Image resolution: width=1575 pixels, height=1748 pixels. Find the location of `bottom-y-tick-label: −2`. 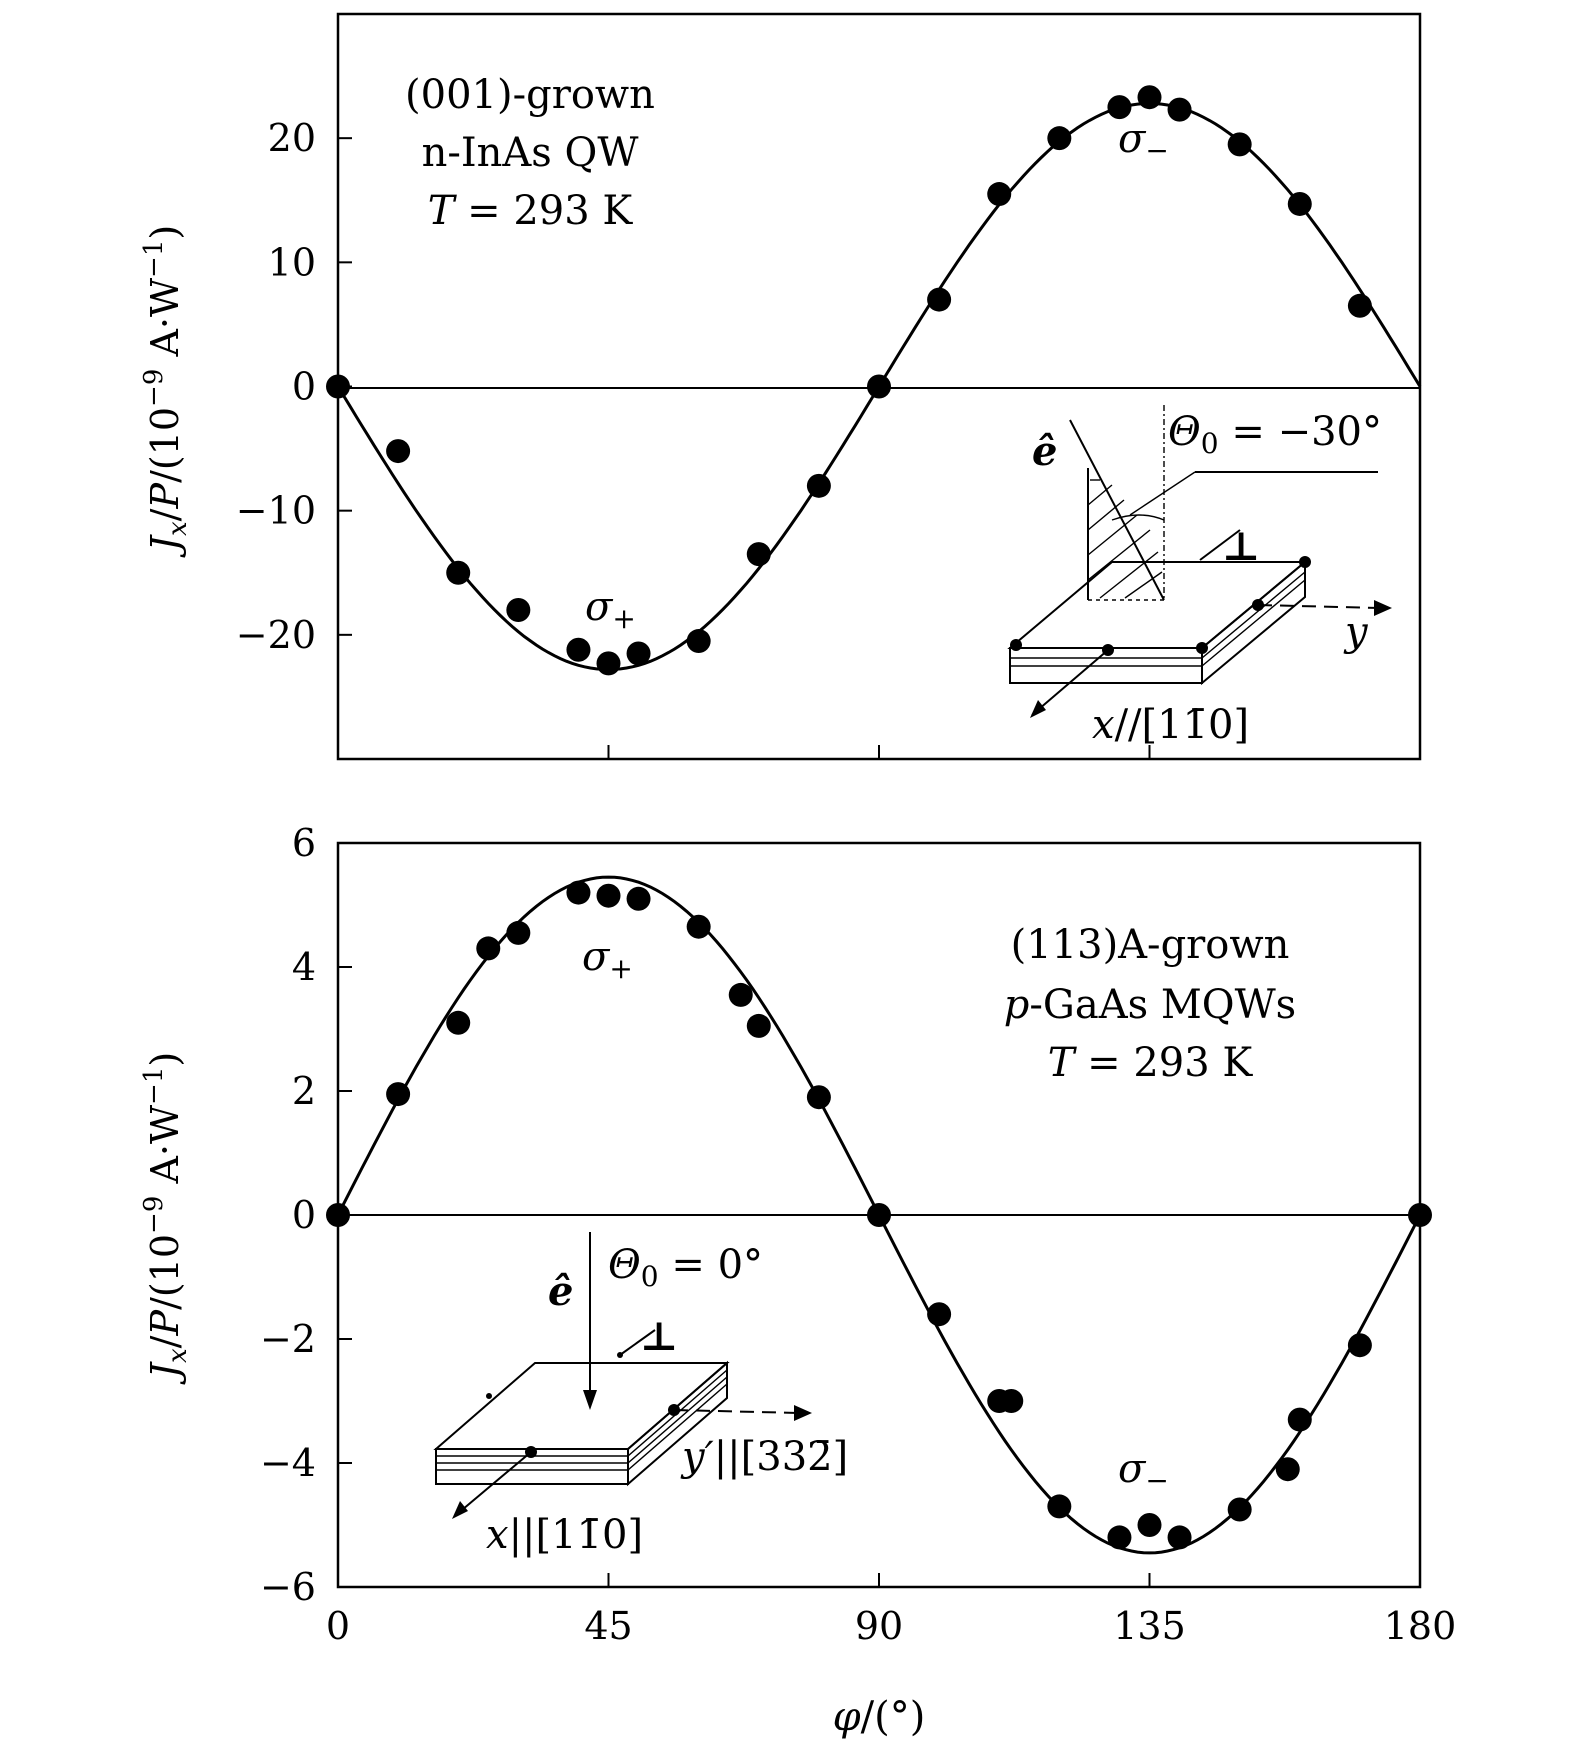

bottom-y-tick-label: −2 is located at coordinates (288, 1339).